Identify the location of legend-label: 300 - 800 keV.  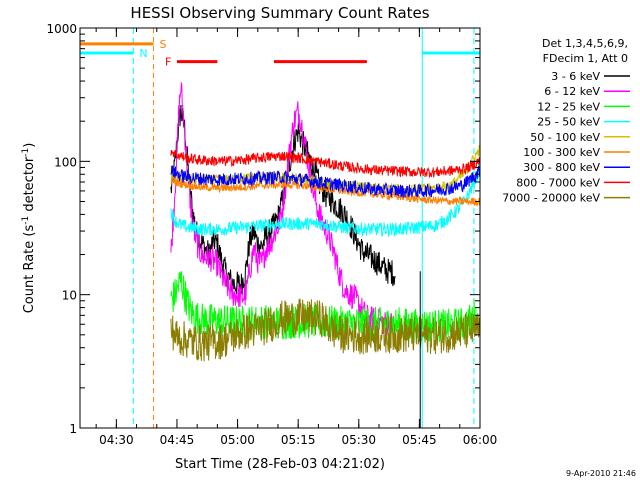
(561, 167).